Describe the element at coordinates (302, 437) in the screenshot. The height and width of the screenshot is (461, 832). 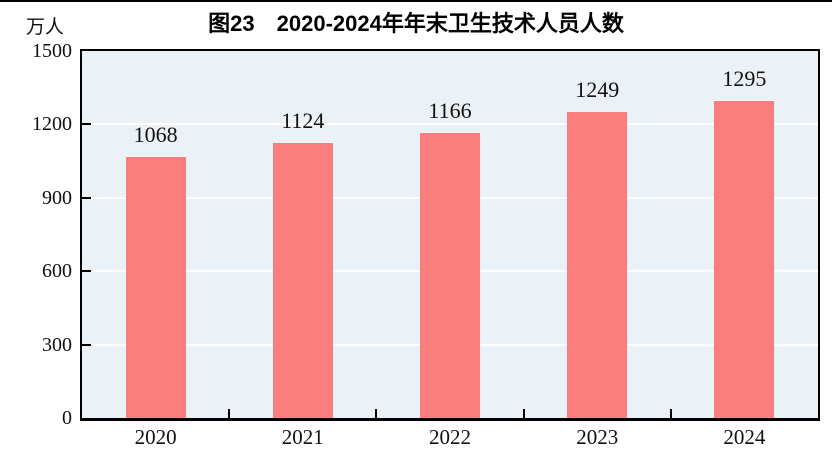
I see `x-axis-label-2021: 2021` at that location.